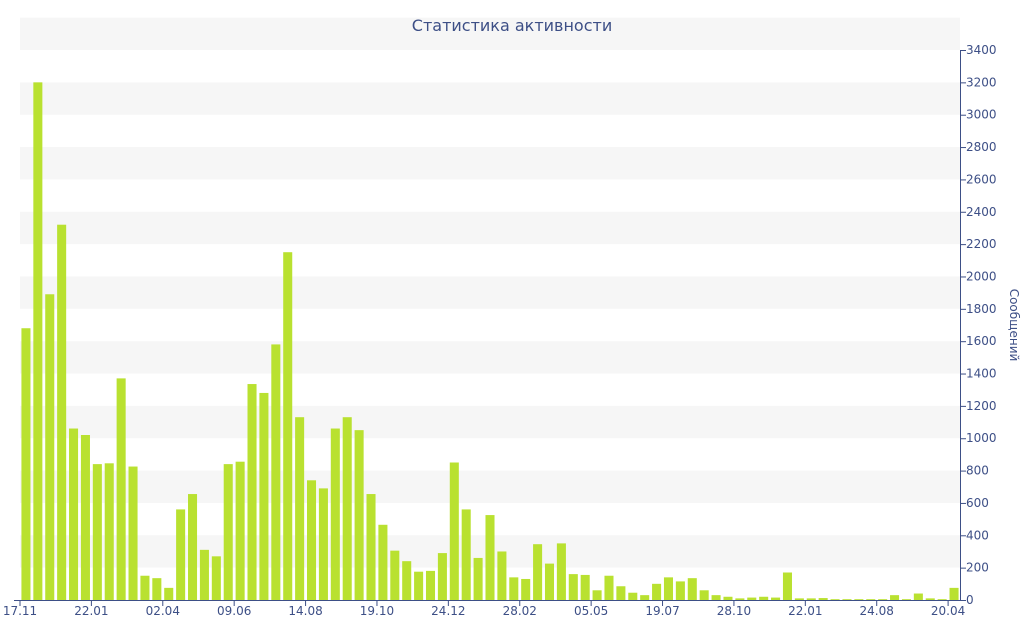 Image resolution: width=1024 pixels, height=640 pixels. I want to click on x-tick-label: 19.07, so click(662, 611).